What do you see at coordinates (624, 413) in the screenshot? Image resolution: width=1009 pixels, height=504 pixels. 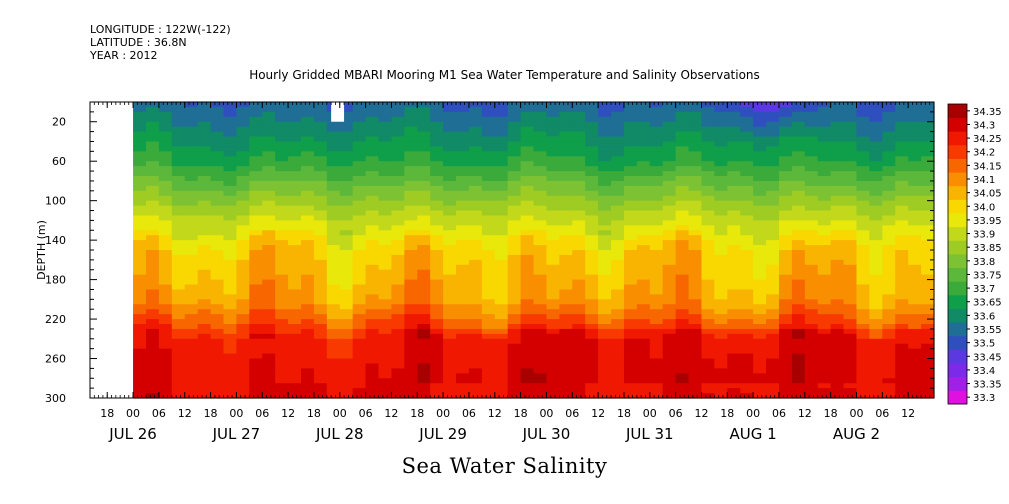 I see `x-tick-label: 18` at bounding box center [624, 413].